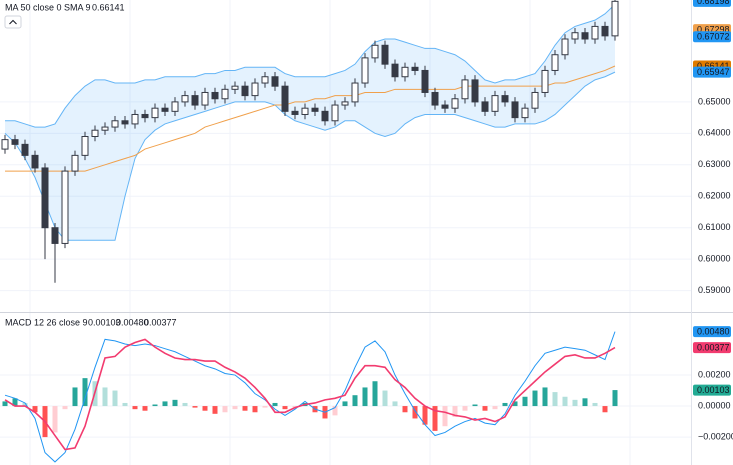 The image size is (733, 465). Describe the element at coordinates (714, 164) in the screenshot. I see `y-tick-label: 0.63000` at that location.